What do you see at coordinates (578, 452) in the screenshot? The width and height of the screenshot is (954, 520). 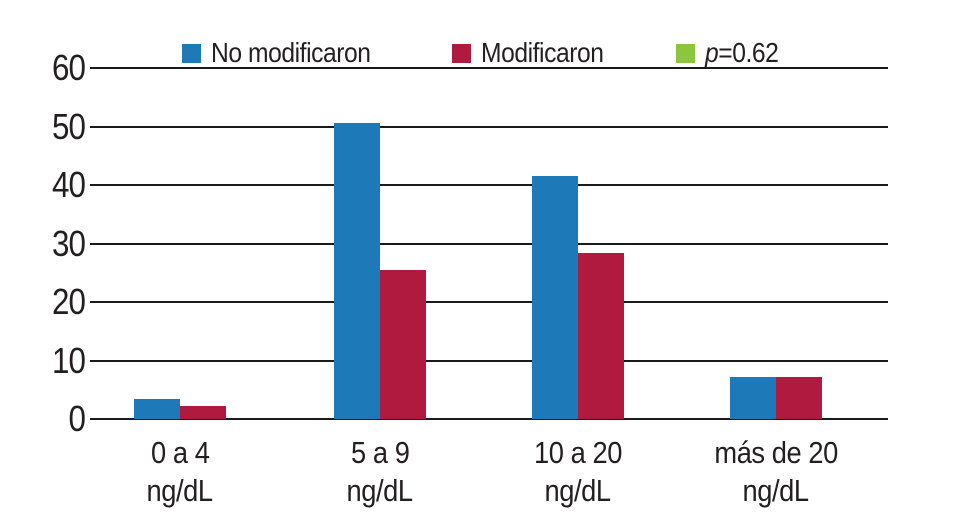 I see `x-axis-category-range: 10 a 20` at bounding box center [578, 452].